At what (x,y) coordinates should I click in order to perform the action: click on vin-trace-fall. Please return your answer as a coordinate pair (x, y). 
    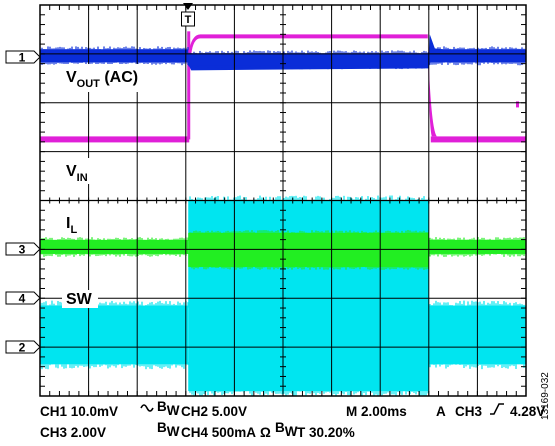
    Looking at the image, I should click on (432, 85).